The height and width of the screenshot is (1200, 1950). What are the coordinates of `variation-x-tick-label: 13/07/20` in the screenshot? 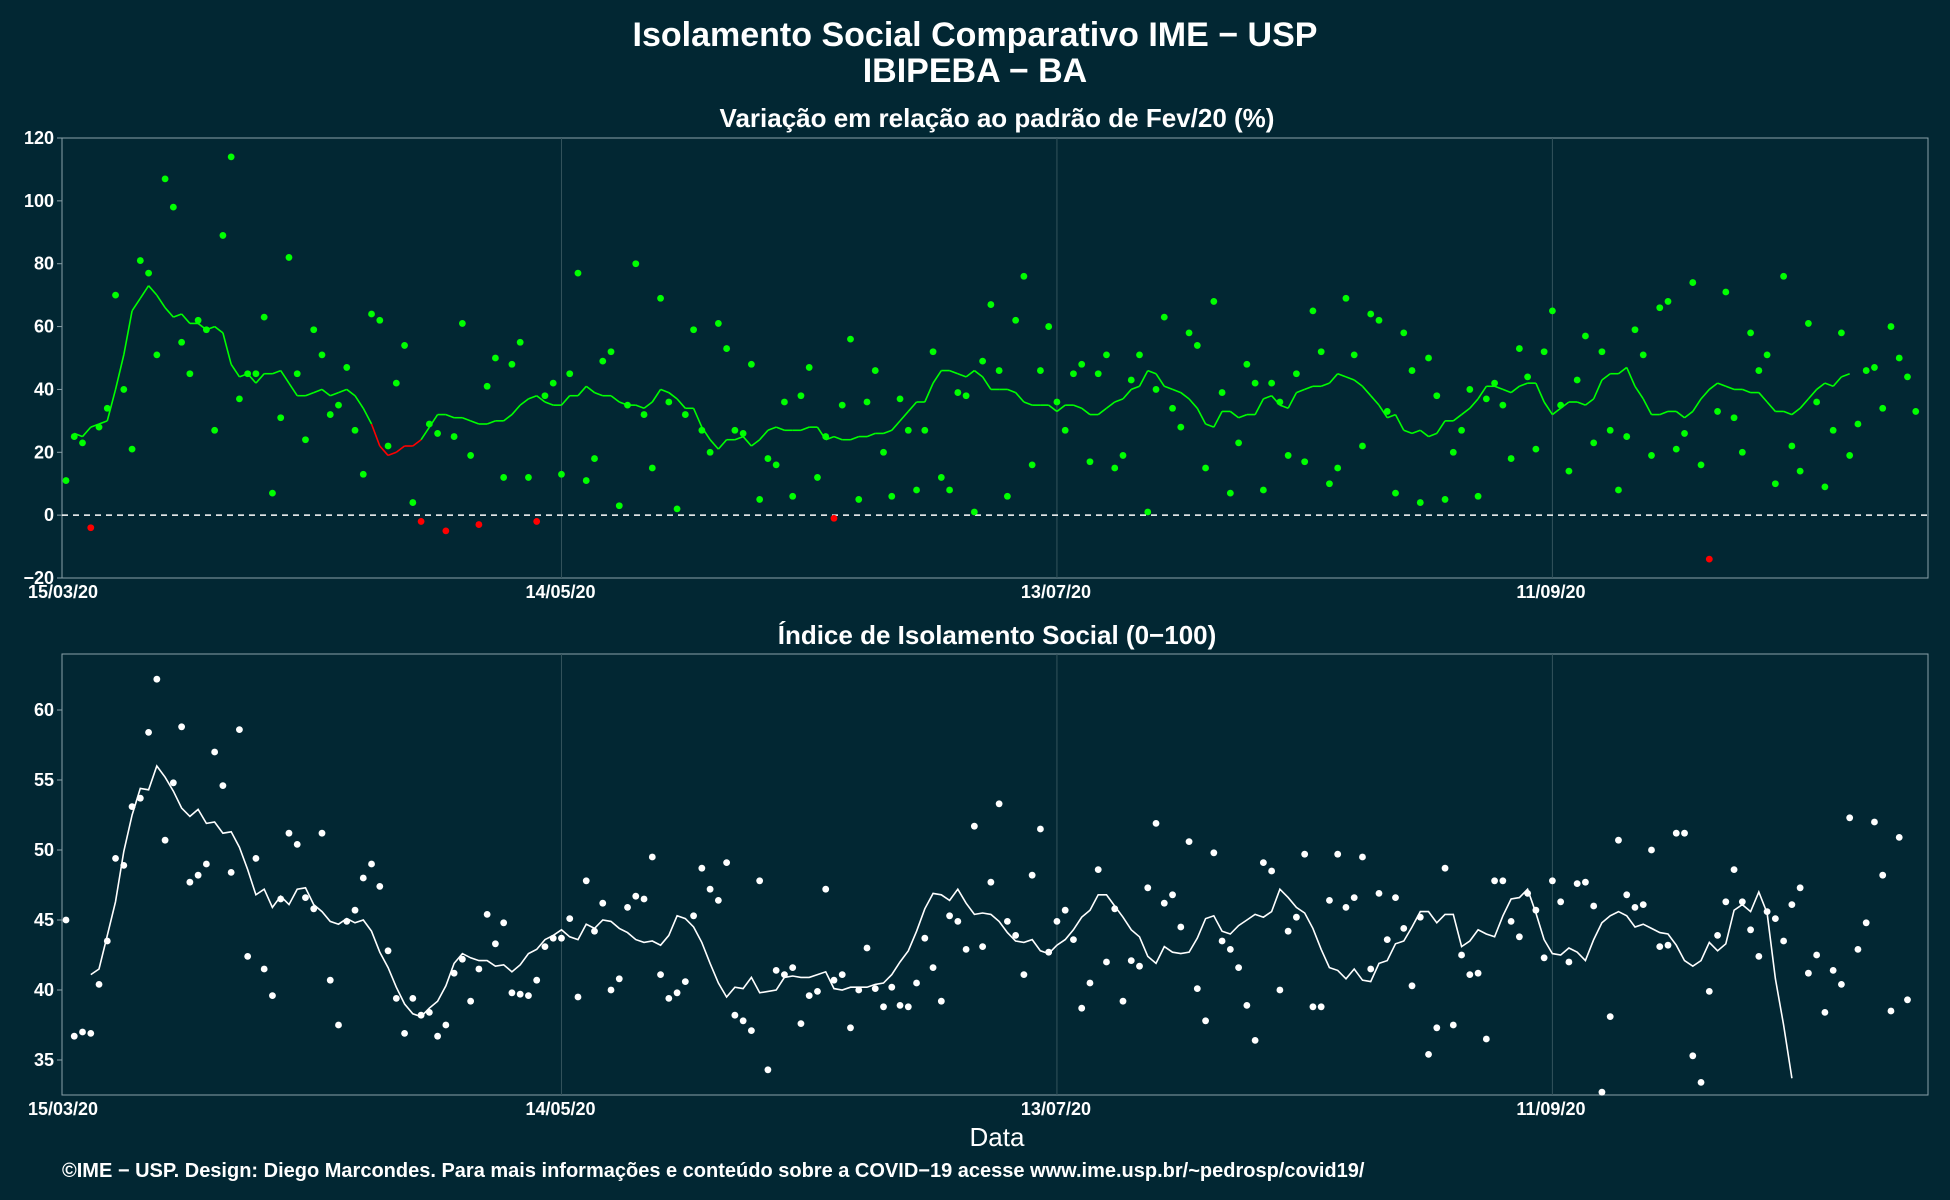 It's located at (1056, 592).